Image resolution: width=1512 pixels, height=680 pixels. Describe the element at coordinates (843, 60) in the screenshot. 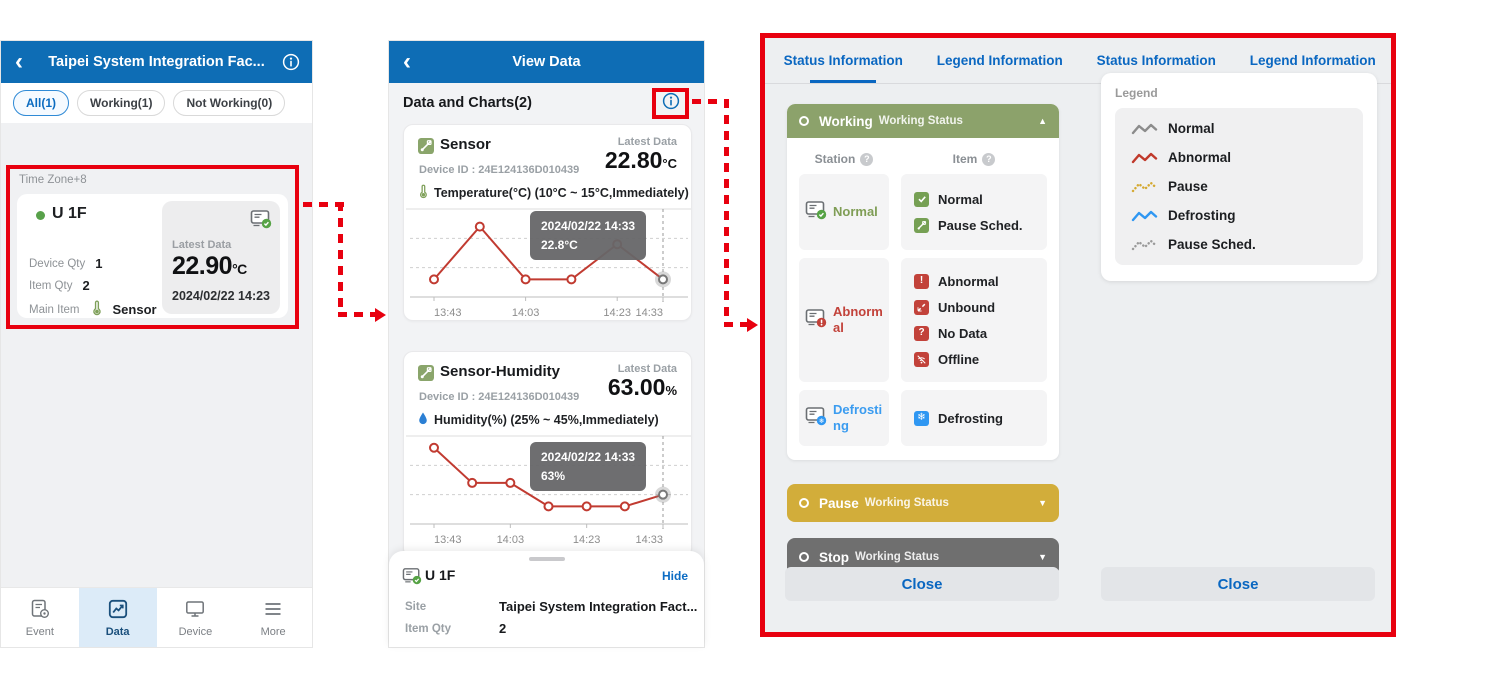

I see `tab-status-information-1: Status Information` at that location.